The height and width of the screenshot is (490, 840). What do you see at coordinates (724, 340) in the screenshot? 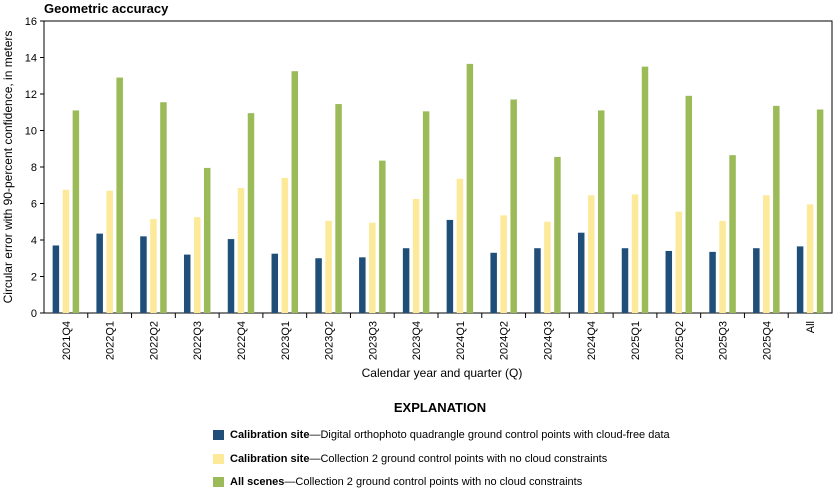
I see `x-tick-label: 2025Q3` at bounding box center [724, 340].